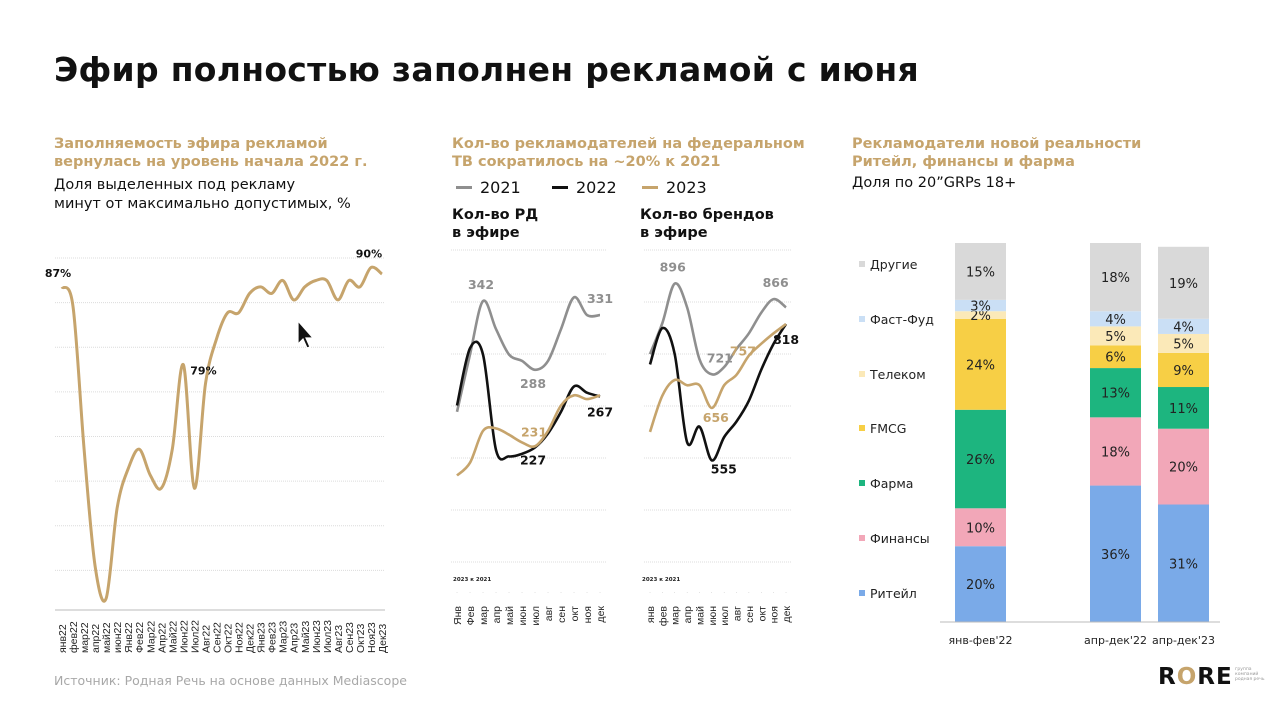  Describe the element at coordinates (129, 637) in the screenshot. I see `x-tick-label: Янв22` at that location.